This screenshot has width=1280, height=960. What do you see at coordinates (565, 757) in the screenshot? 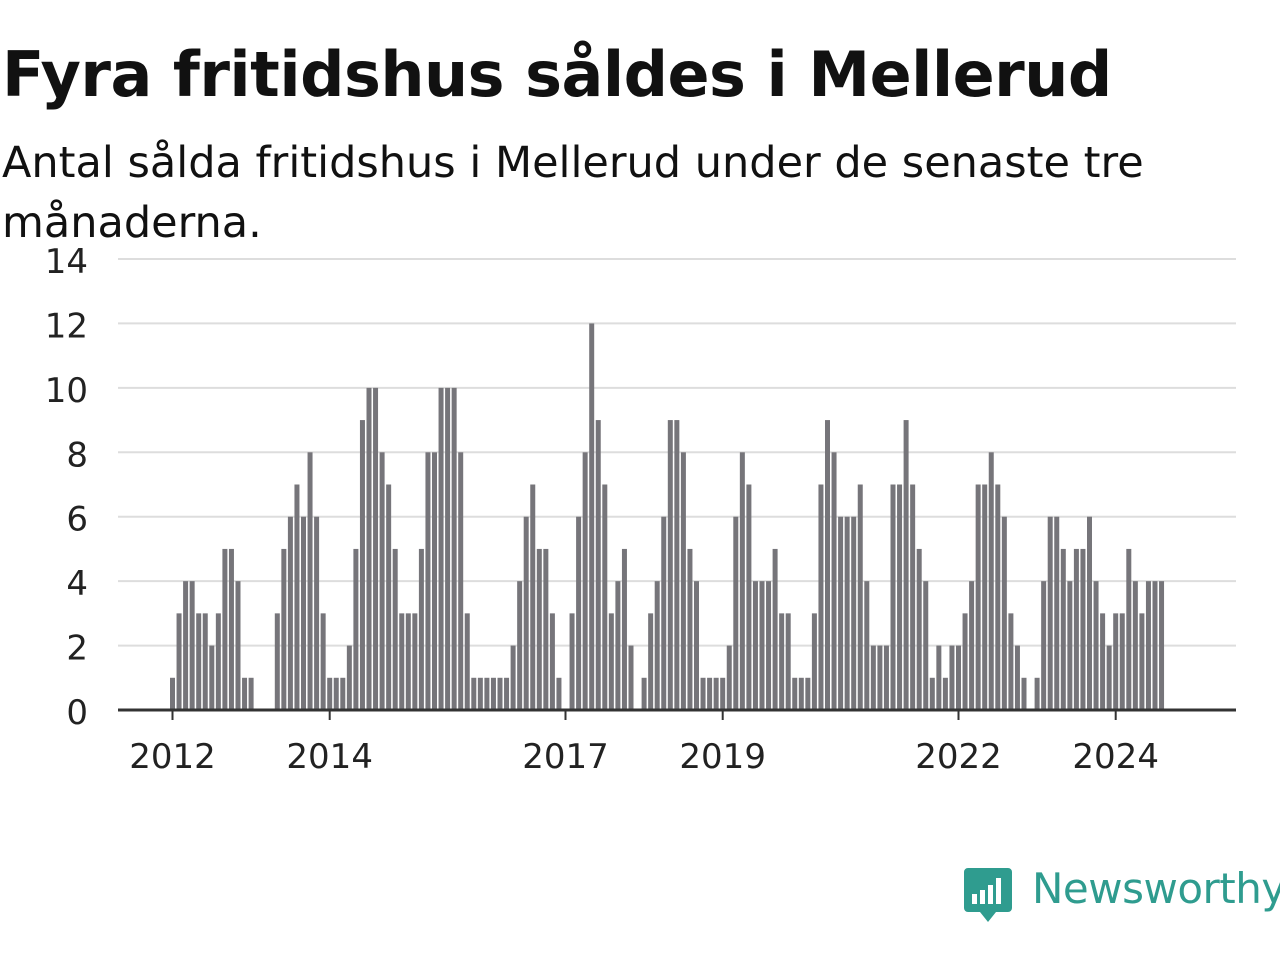
I see `x-tick-label: 2017` at bounding box center [565, 757].